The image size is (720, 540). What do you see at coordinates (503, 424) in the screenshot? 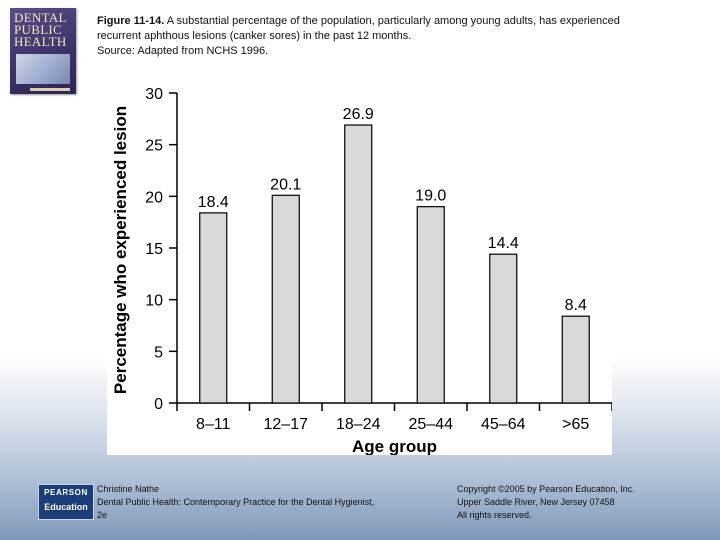
I see `x-category-label: 45–64` at bounding box center [503, 424].